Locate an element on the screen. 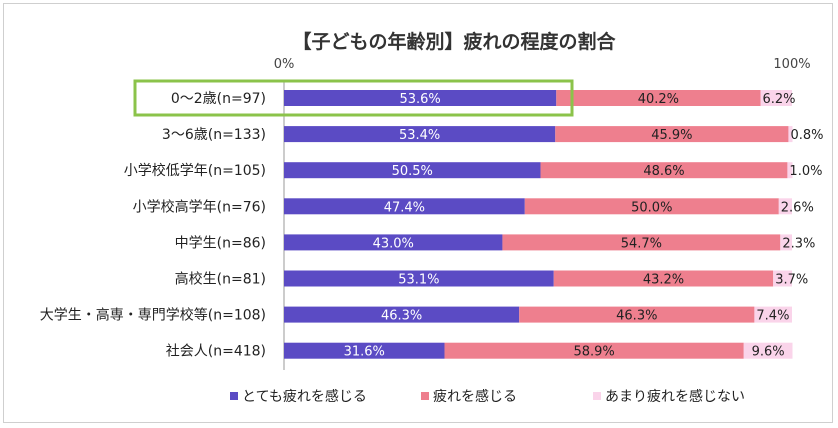 The width and height of the screenshot is (838, 428). bar-value-label: 53.1% is located at coordinates (418, 280).